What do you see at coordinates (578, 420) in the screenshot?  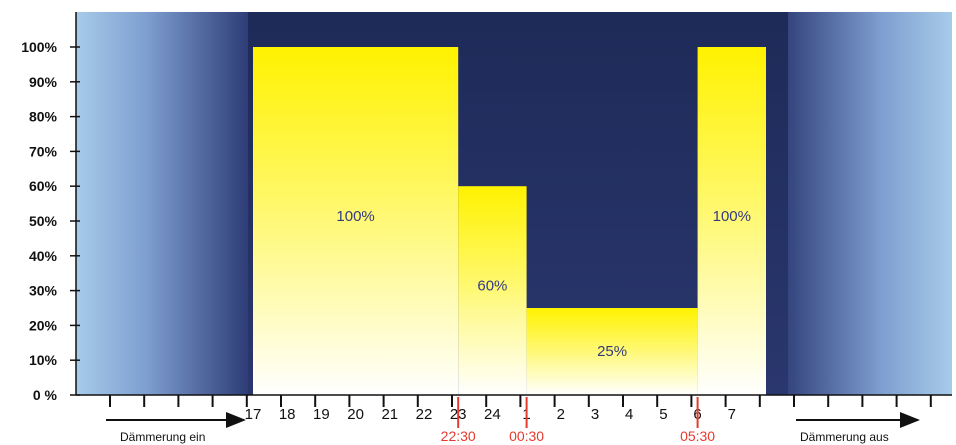 I see `time-marker-group: 22:30 00:30 05:30` at bounding box center [578, 420].